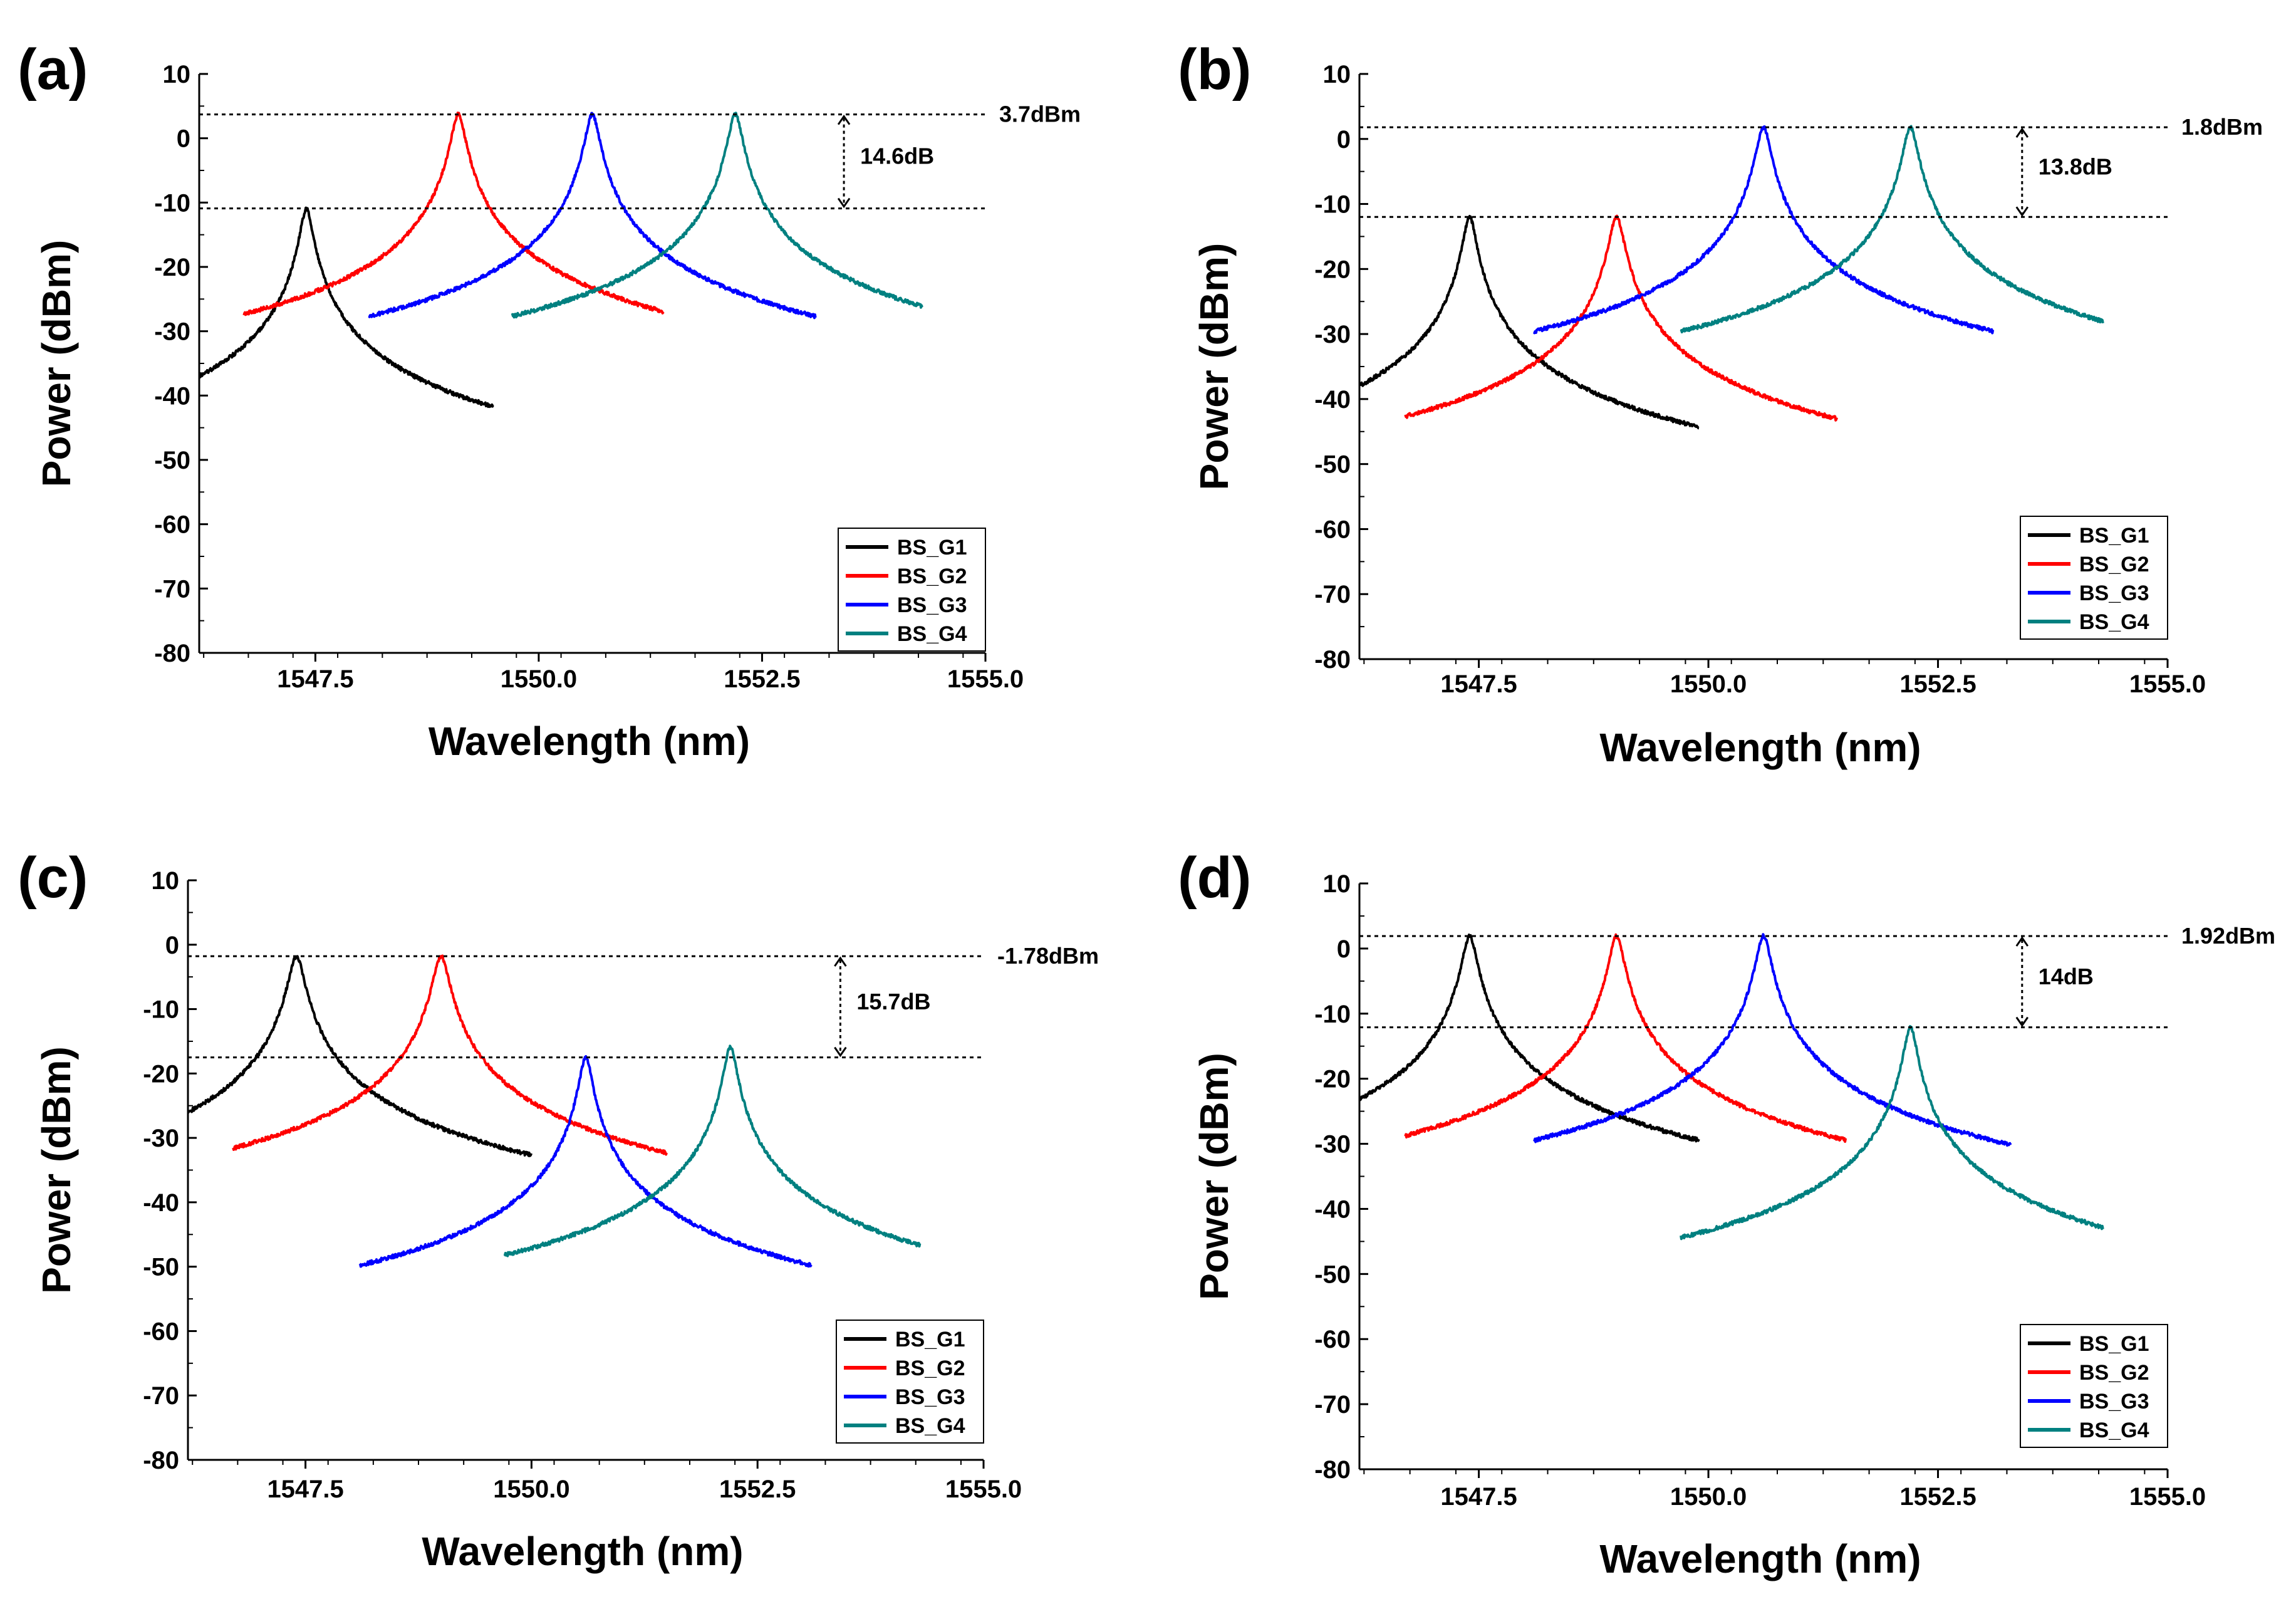 This screenshot has height=1614, width=2296. Describe the element at coordinates (893, 1001) in the screenshot. I see `delta-label: 15.7dB` at that location.